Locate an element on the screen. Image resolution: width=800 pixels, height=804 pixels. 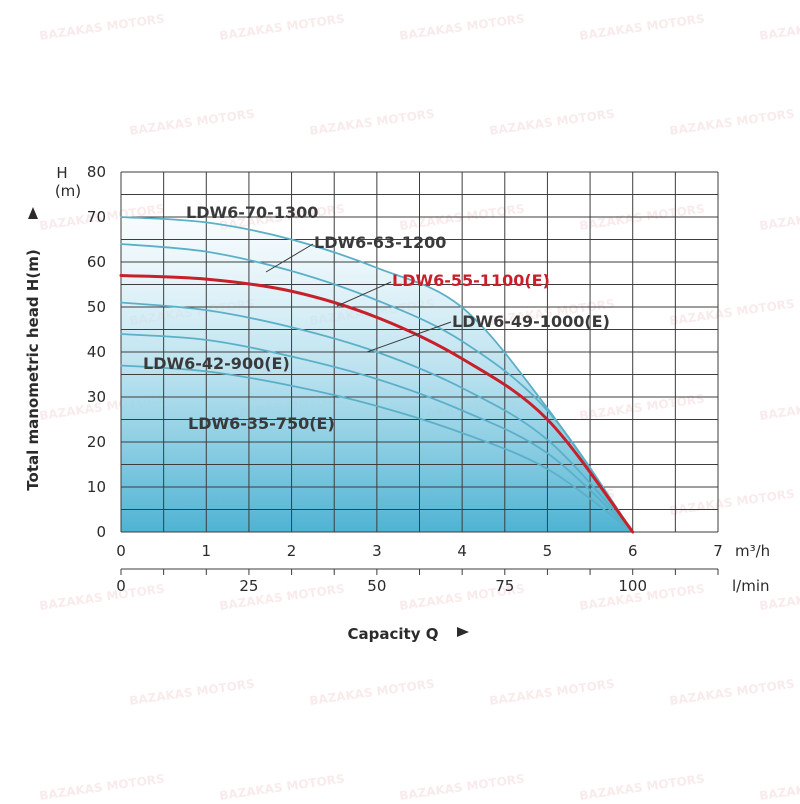
x-axis-unit: m³/h is located at coordinates (752, 551).